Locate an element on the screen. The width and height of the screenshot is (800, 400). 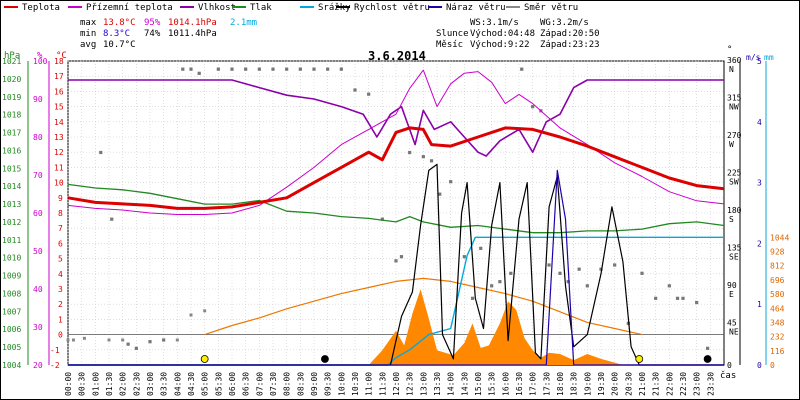
x-tick-label: 11:30 is located at coordinates (382, 384).